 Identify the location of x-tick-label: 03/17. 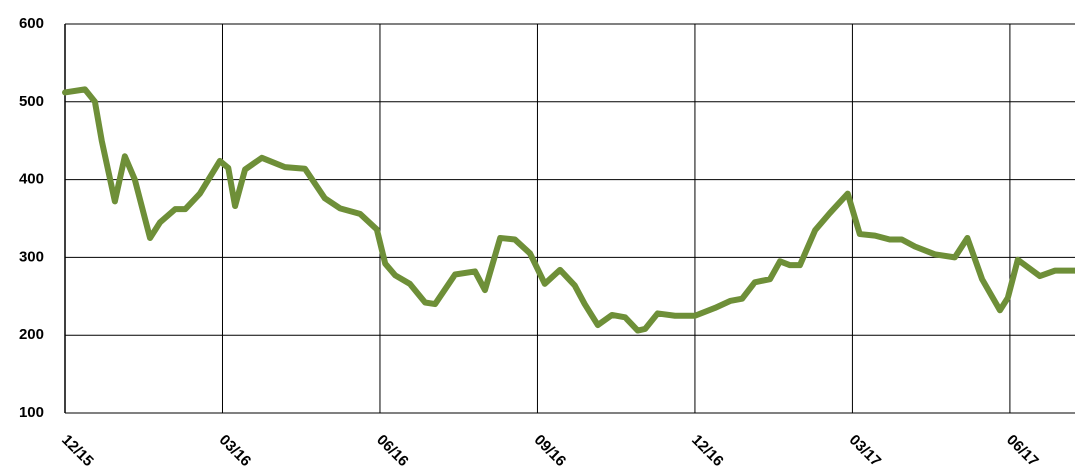
(865, 450).